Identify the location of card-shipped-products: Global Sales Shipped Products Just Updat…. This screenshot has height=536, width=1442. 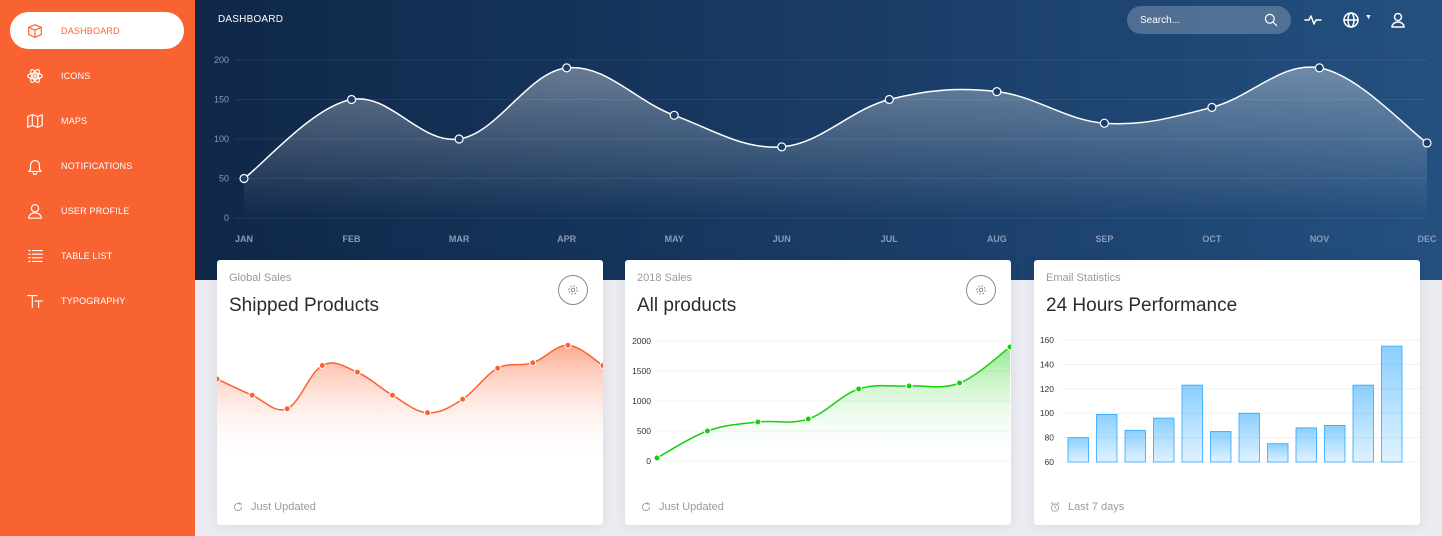
(410, 392).